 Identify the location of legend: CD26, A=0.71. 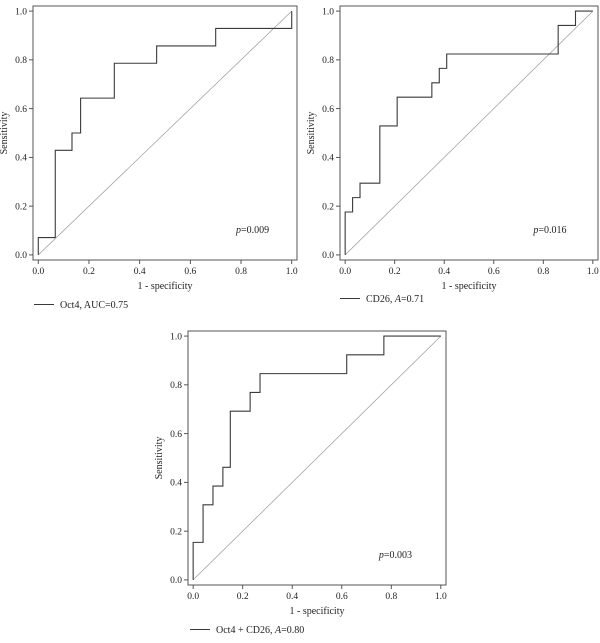
(382, 299).